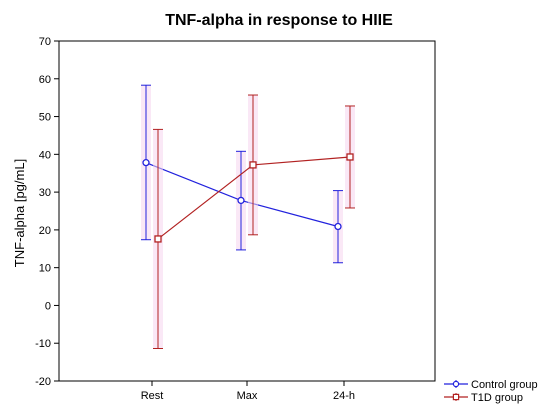  What do you see at coordinates (45, 155) in the screenshot?
I see `y-tick-label: 40` at bounding box center [45, 155].